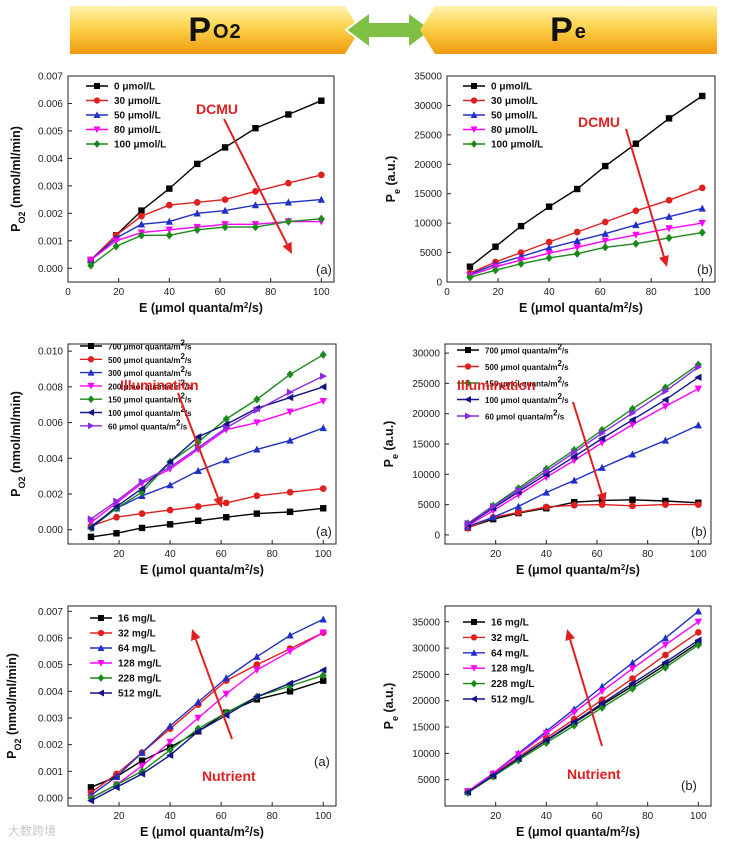  What do you see at coordinates (215, 30) in the screenshot?
I see `po2-banner-title: P O2` at bounding box center [215, 30].